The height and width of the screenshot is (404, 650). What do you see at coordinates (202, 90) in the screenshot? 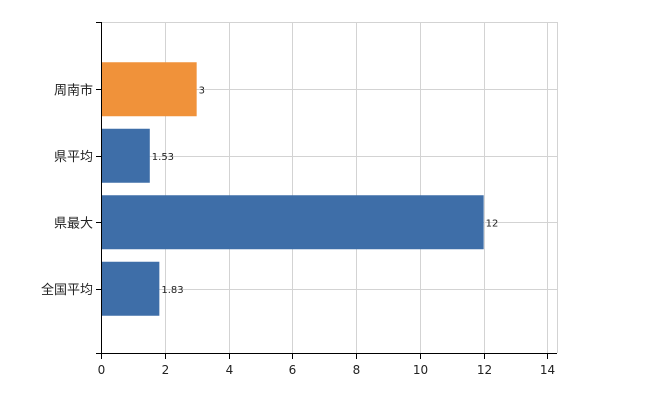
I see `value-label: 3` at bounding box center [202, 90].